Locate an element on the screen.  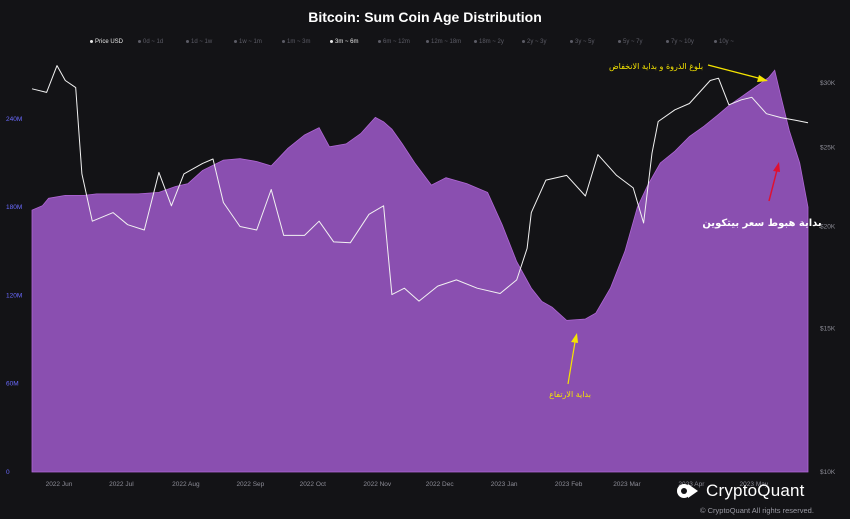
right-axis-tick-label: $15K is located at coordinates (828, 328).